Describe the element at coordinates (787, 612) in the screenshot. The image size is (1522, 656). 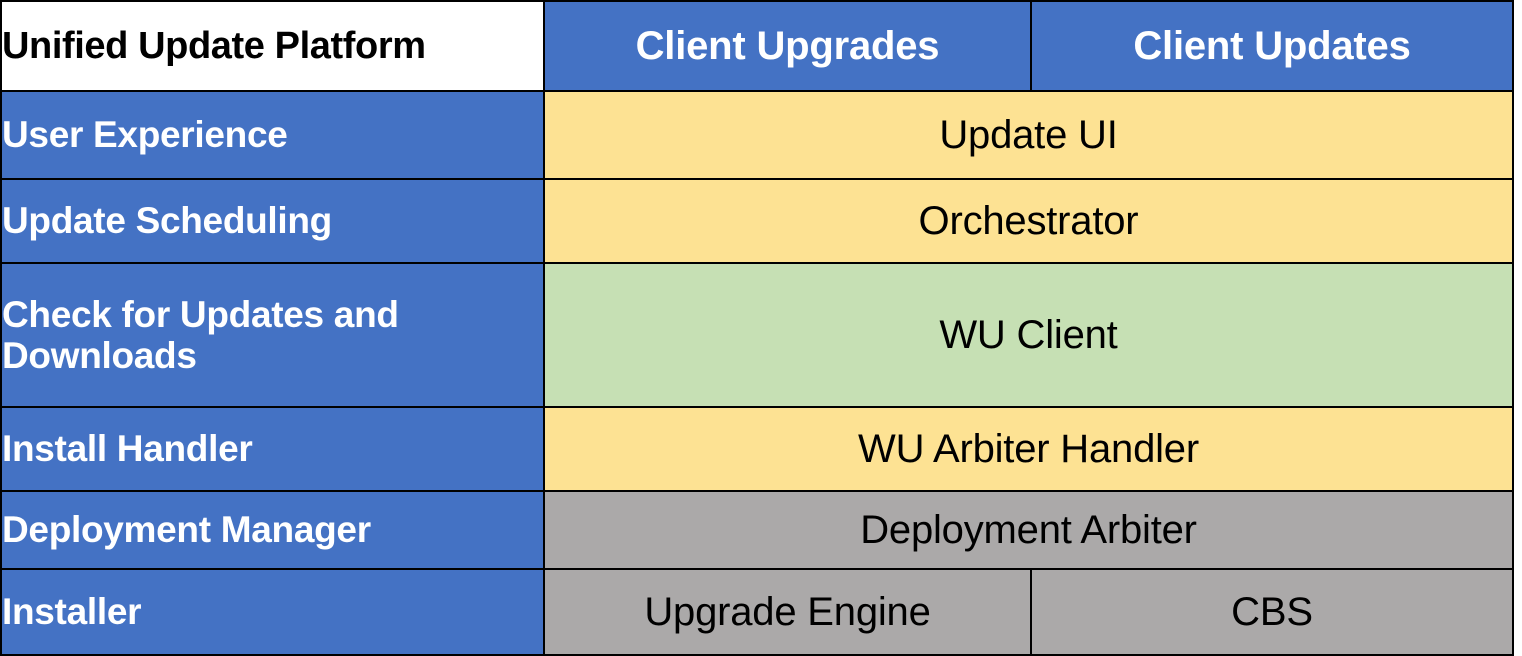
I see `cell-upgrade-engine: Upgrade Engine` at that location.